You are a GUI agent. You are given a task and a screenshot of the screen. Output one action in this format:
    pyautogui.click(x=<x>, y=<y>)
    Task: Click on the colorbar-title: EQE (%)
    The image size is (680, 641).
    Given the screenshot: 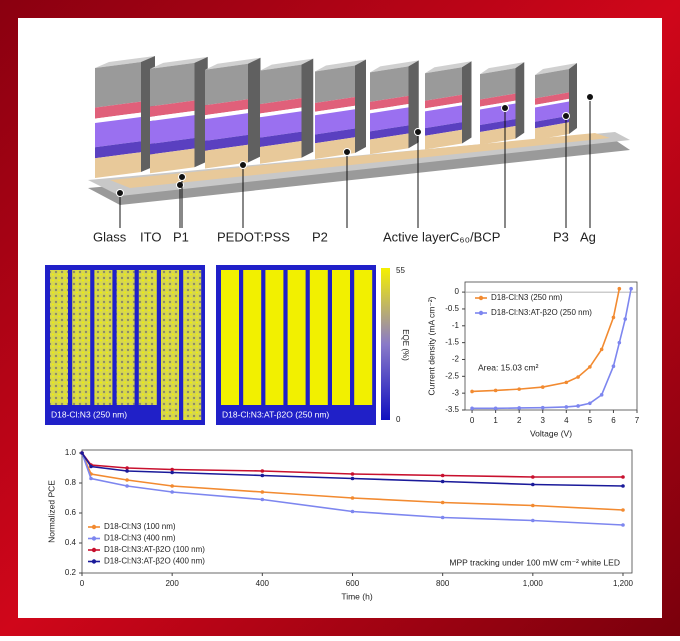 What is the action you would take?
    pyautogui.click(x=405, y=345)
    